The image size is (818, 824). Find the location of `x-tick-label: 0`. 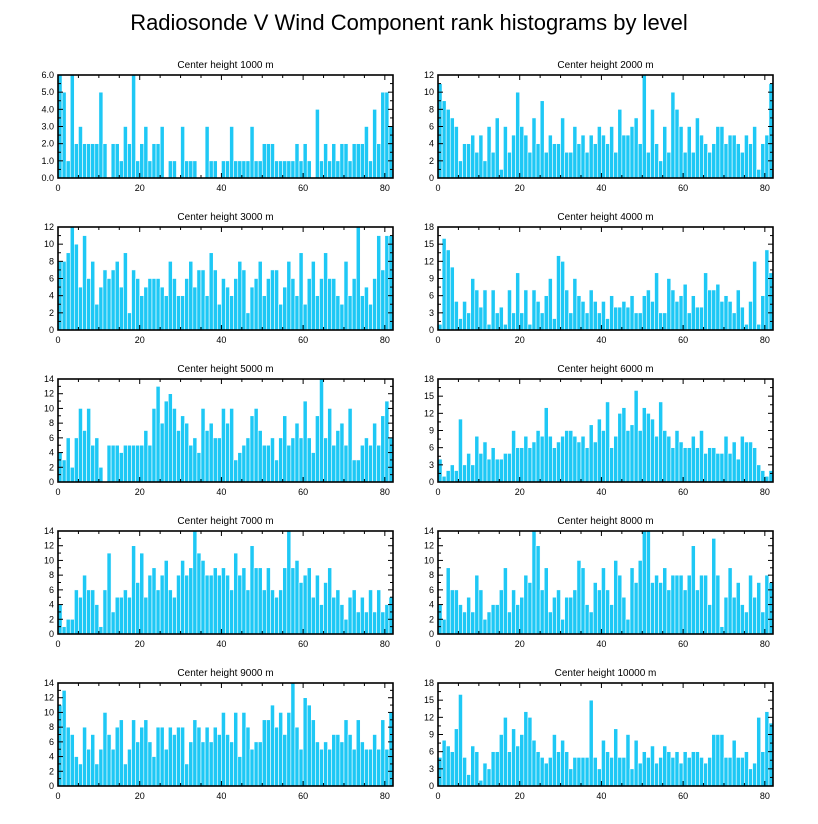

x-tick-label: 0 is located at coordinates (57, 340).